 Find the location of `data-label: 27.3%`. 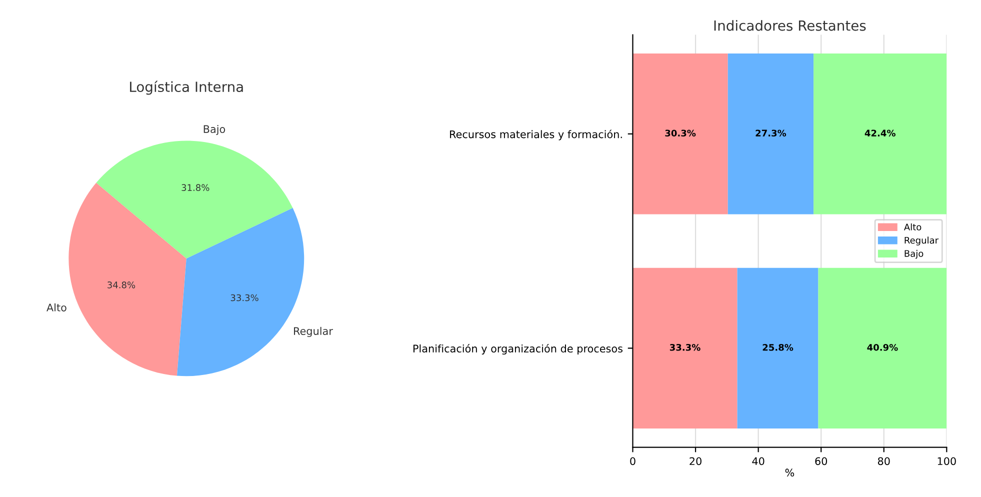

data-label: 27.3% is located at coordinates (771, 133).